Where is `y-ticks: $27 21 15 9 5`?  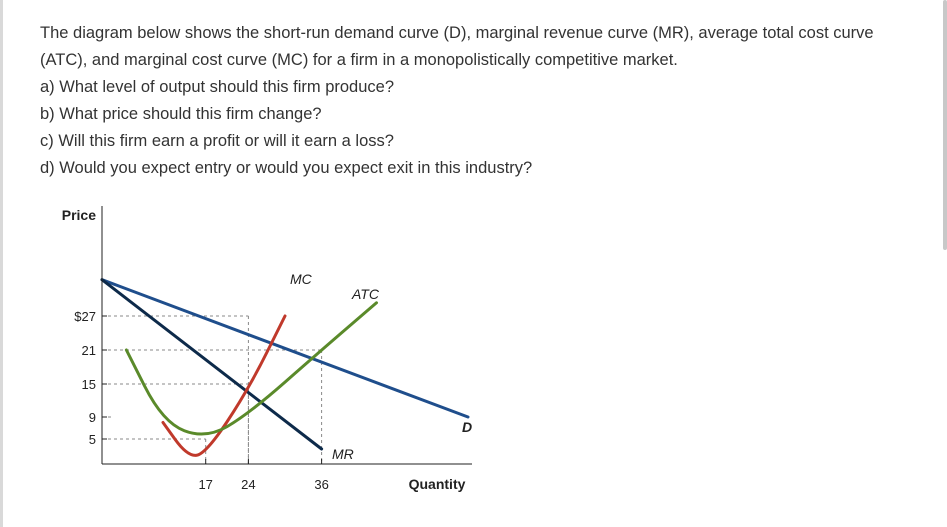 y-ticks: $27 21 15 9 5 is located at coordinates (90, 378).